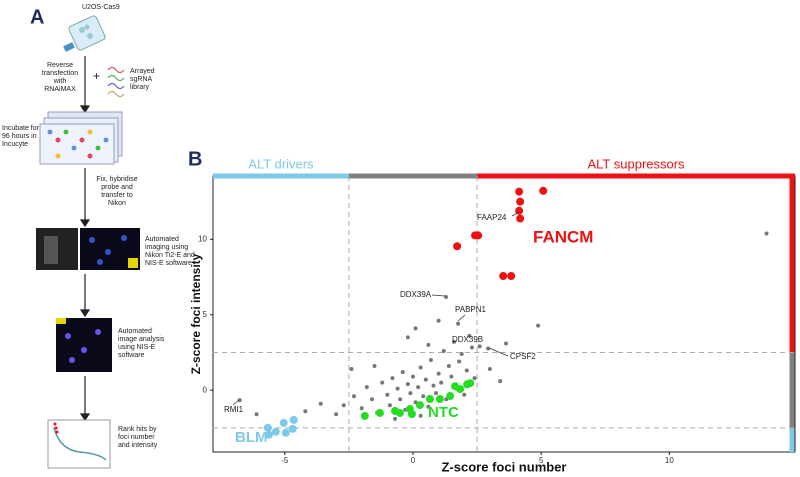 The image size is (800, 477). What do you see at coordinates (195, 159) in the screenshot?
I see `panel-label: B` at bounding box center [195, 159].